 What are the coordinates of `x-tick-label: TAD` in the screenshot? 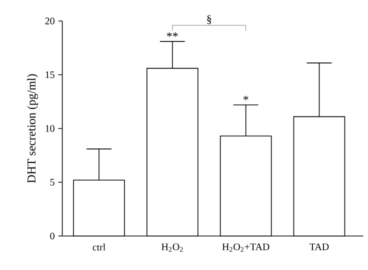 It's located at (319, 247).